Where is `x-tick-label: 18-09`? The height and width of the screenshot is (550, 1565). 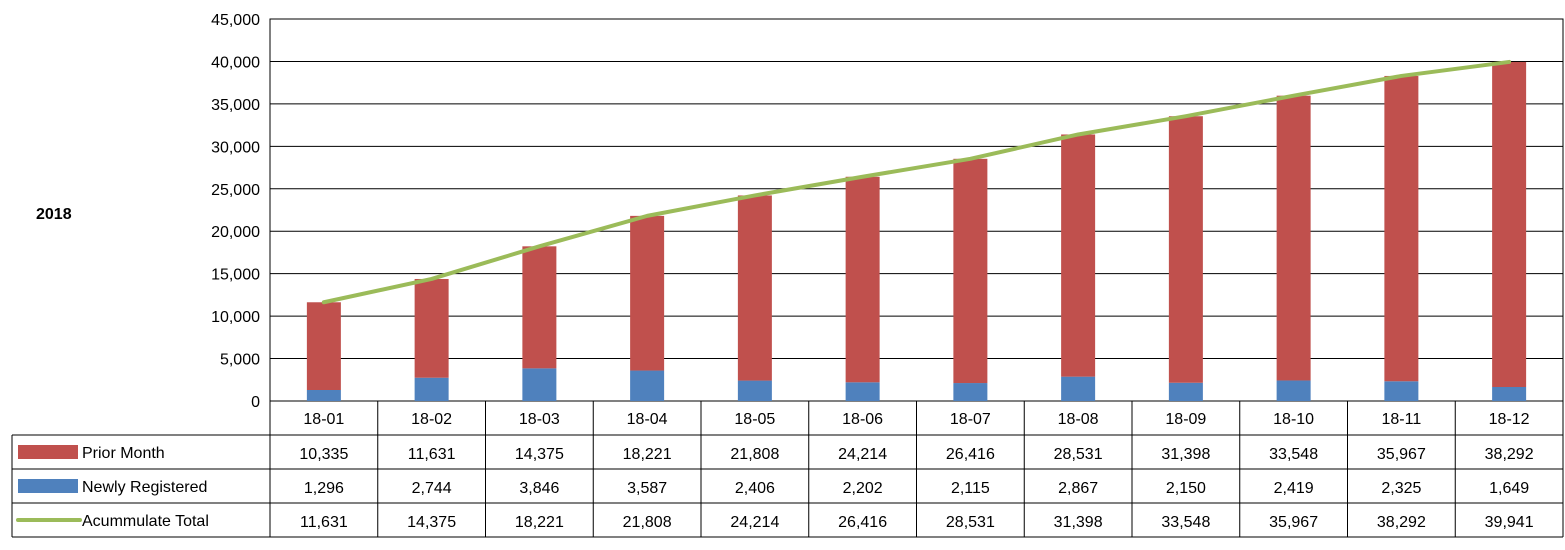
x-tick-label: 18-09 is located at coordinates (1185, 419).